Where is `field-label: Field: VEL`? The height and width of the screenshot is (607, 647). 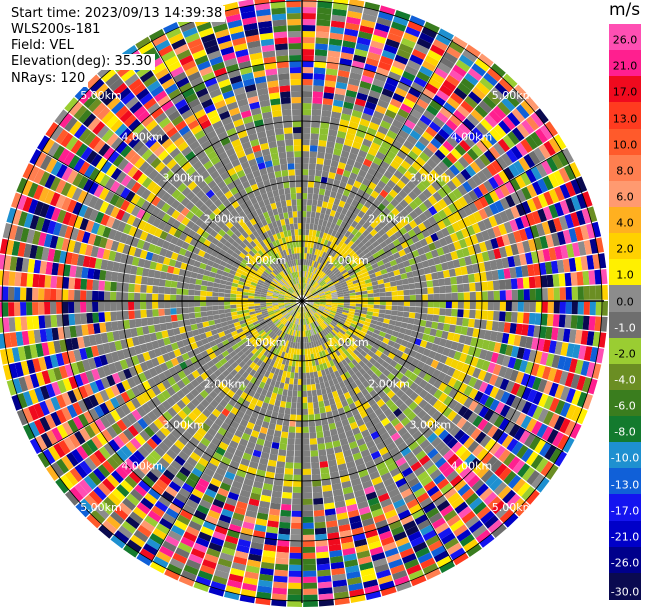
field-label: Field: VEL is located at coordinates (44, 46).